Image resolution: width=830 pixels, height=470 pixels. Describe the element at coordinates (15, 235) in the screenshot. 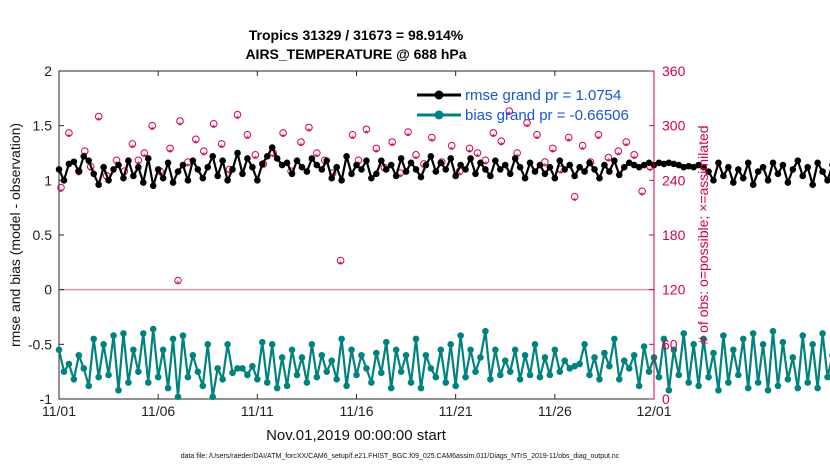

I see `y-axis-label-left: rmse and bias (model - observation)` at that location.